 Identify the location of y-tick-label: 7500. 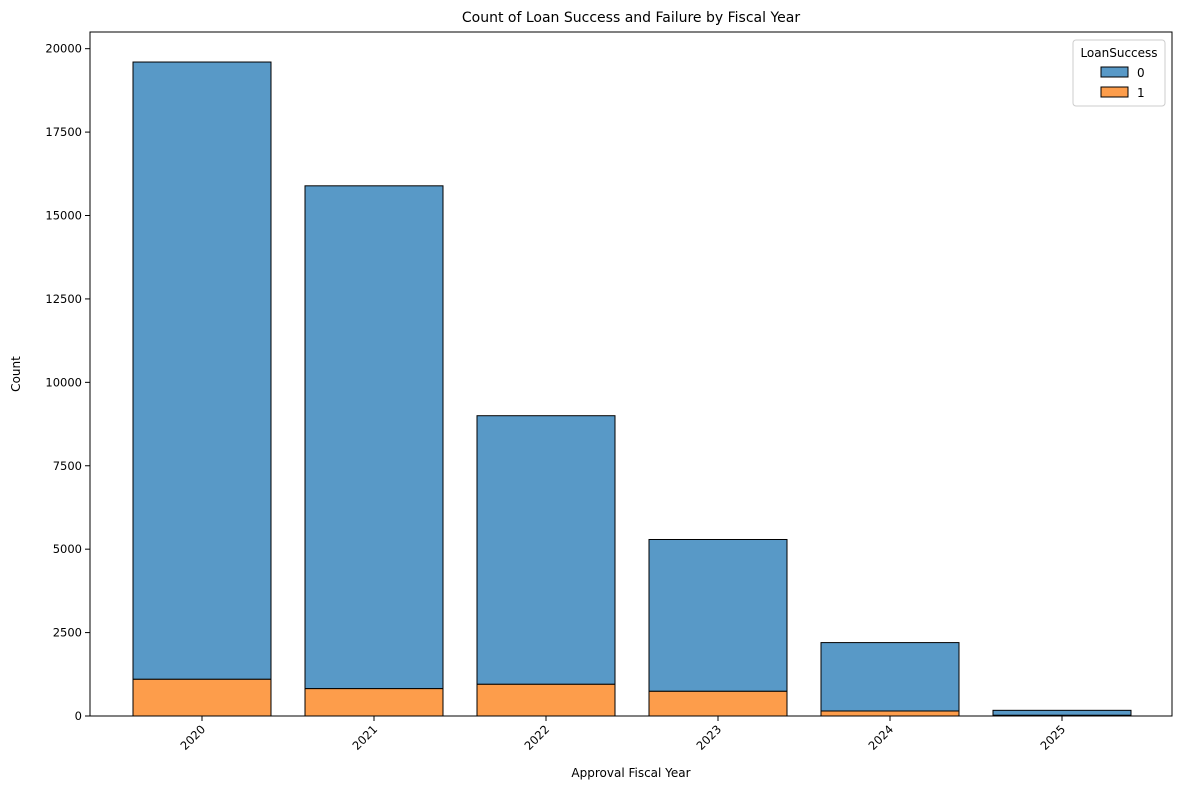
(67, 466).